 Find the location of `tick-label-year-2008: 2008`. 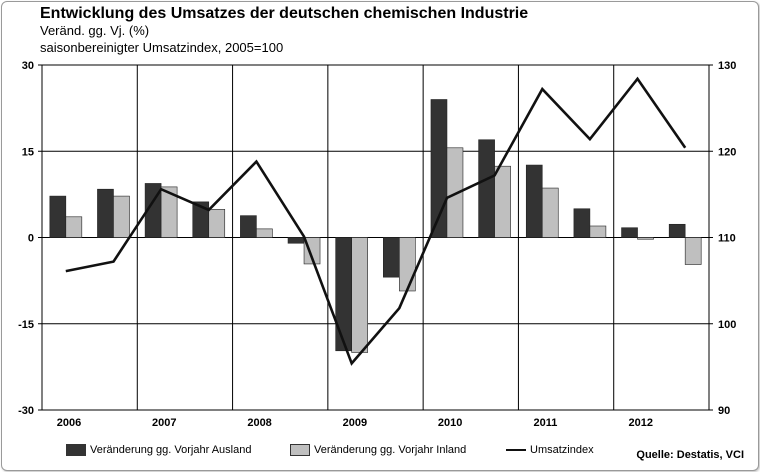

tick-label-year-2008: 2008 is located at coordinates (259, 423).